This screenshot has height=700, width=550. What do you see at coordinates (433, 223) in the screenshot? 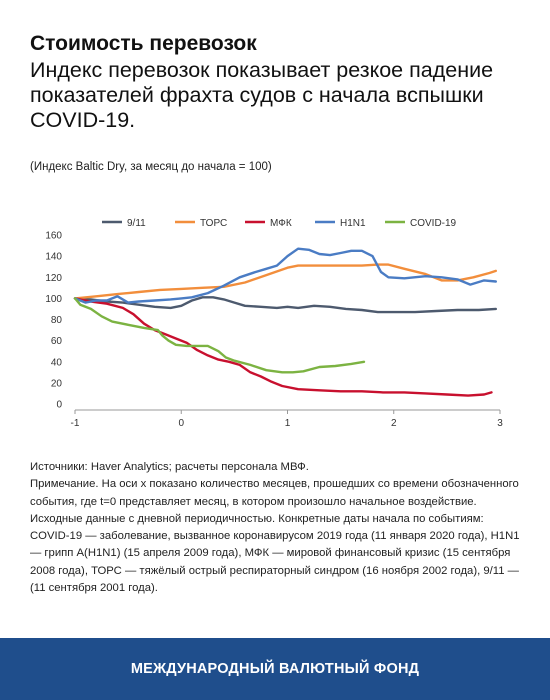
I see `legend-label: COVID-19` at bounding box center [433, 223].